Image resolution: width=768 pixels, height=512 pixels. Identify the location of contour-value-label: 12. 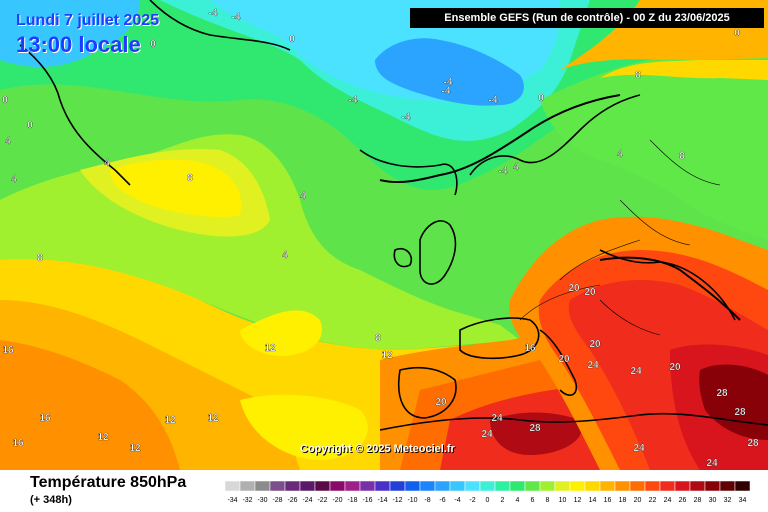
(135, 448).